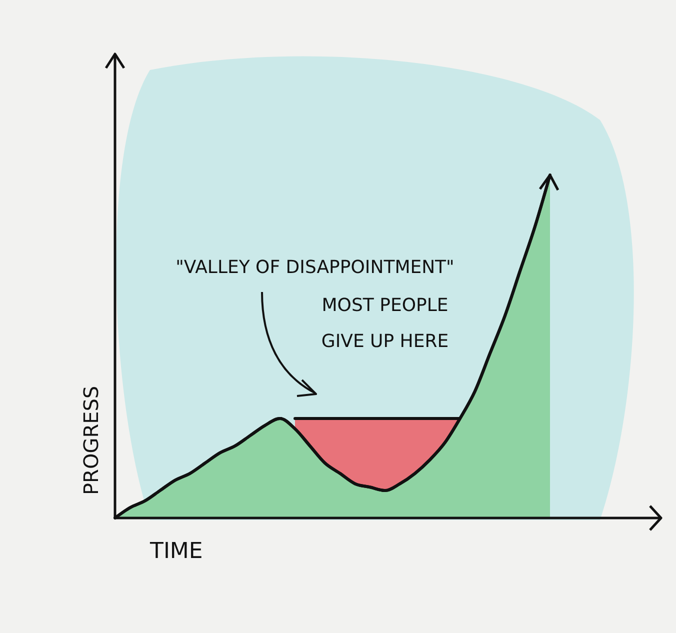  What do you see at coordinates (91, 440) in the screenshot?
I see `y-axis-title: PROGRESS` at bounding box center [91, 440].